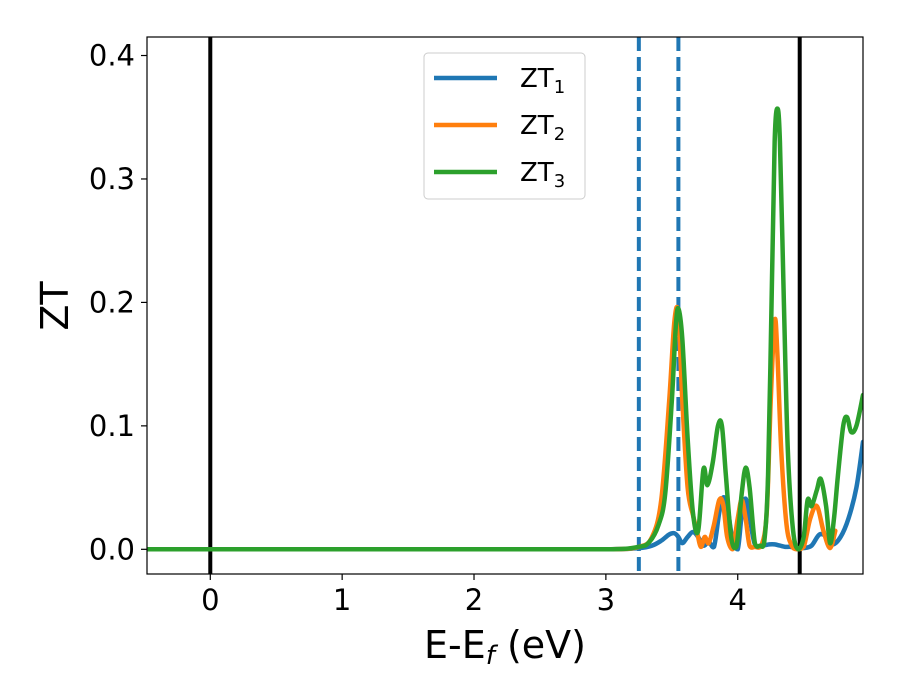 This screenshot has height=700, width=900. What do you see at coordinates (542, 175) in the screenshot?
I see `legend-label: ZT3` at bounding box center [542, 175].